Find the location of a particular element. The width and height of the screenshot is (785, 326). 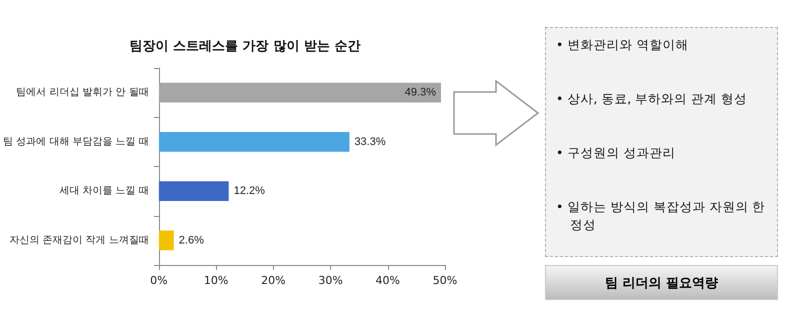

y-tick-label: 팀에서 리더십 발휘가 안 될때 is located at coordinates (82, 92).